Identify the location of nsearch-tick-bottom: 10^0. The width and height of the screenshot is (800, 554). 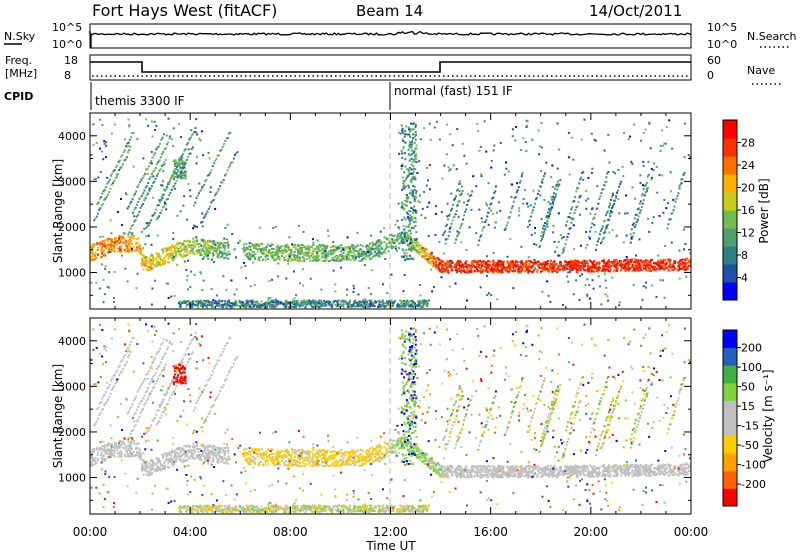
(722, 44).